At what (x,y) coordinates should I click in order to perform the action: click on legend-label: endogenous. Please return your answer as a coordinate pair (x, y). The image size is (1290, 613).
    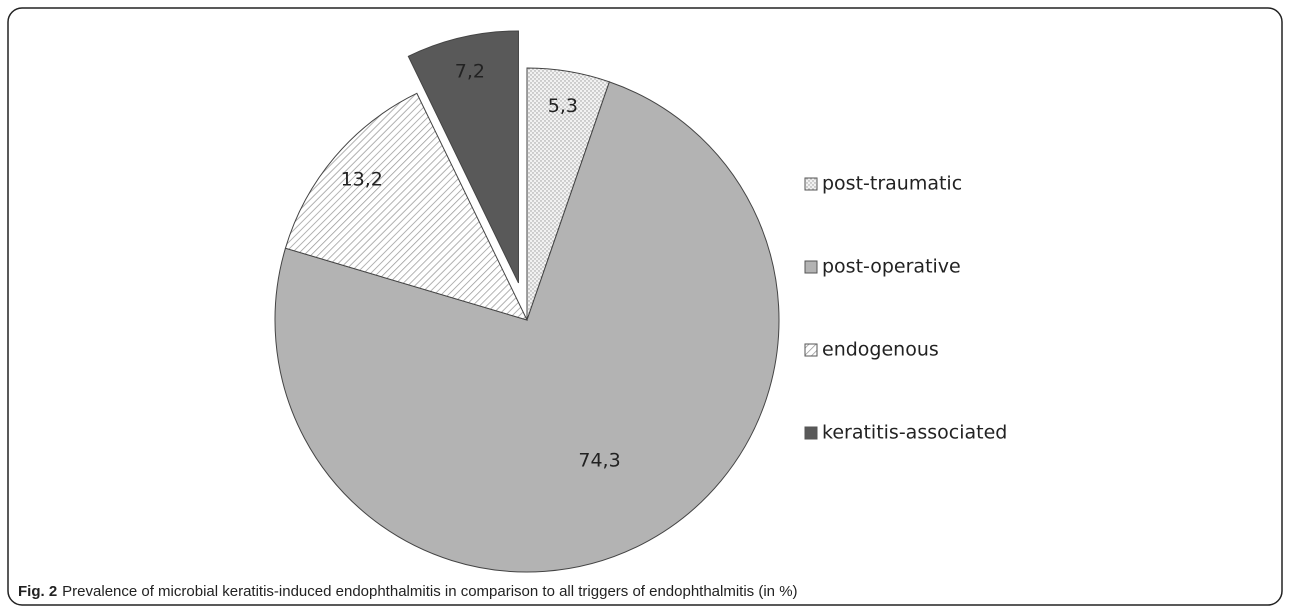
    Looking at the image, I should click on (880, 350).